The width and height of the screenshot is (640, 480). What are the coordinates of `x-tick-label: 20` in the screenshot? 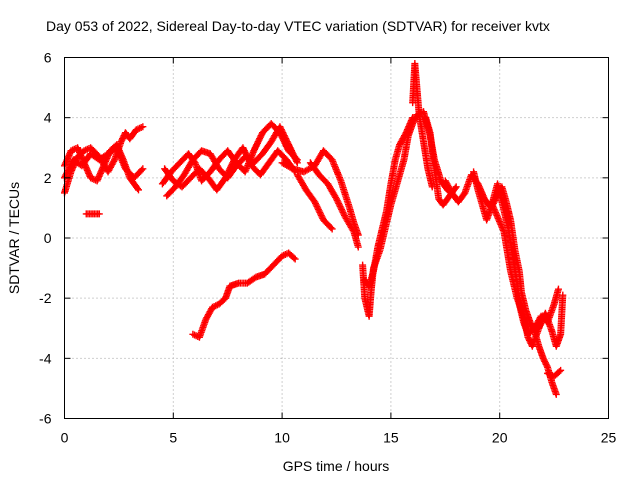 It's located at (500, 438).